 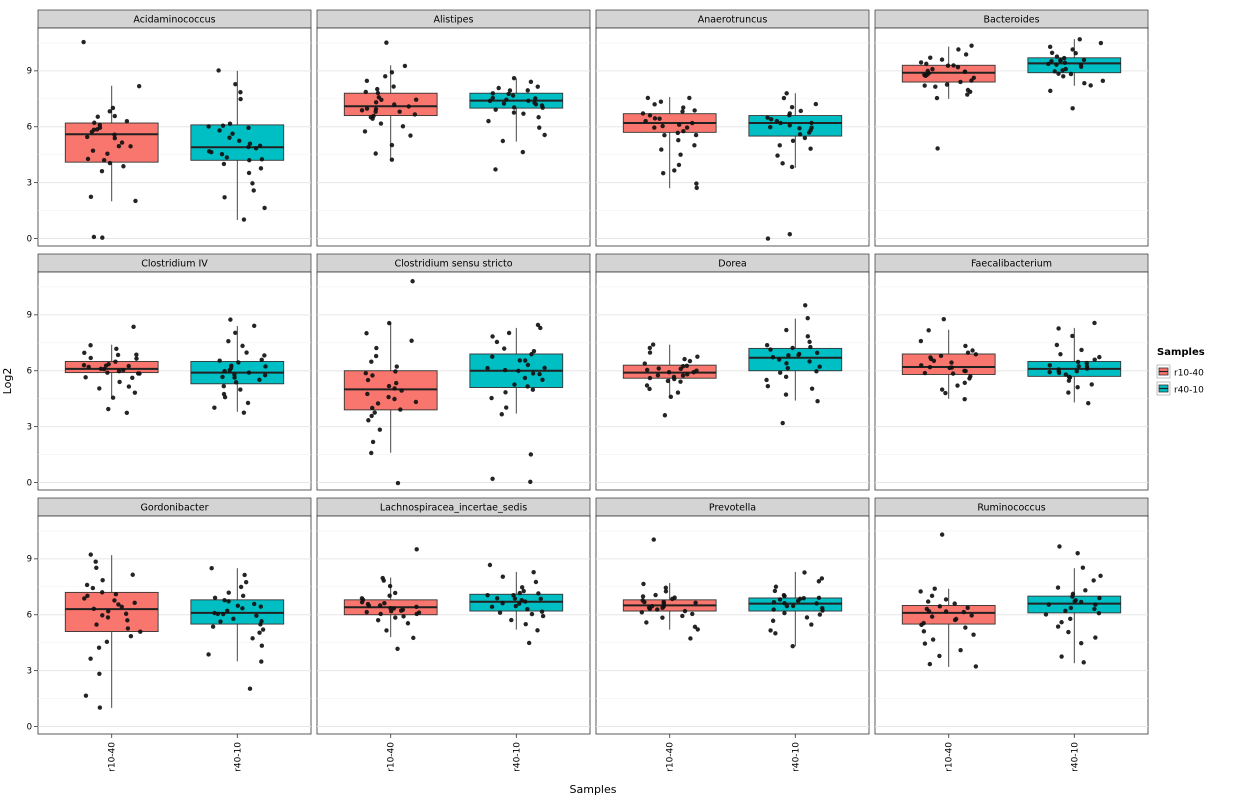 What do you see at coordinates (1011, 634) in the screenshot?
I see `facet-ruminococcus: Ruminococcus r10-40 r40-10` at bounding box center [1011, 634].